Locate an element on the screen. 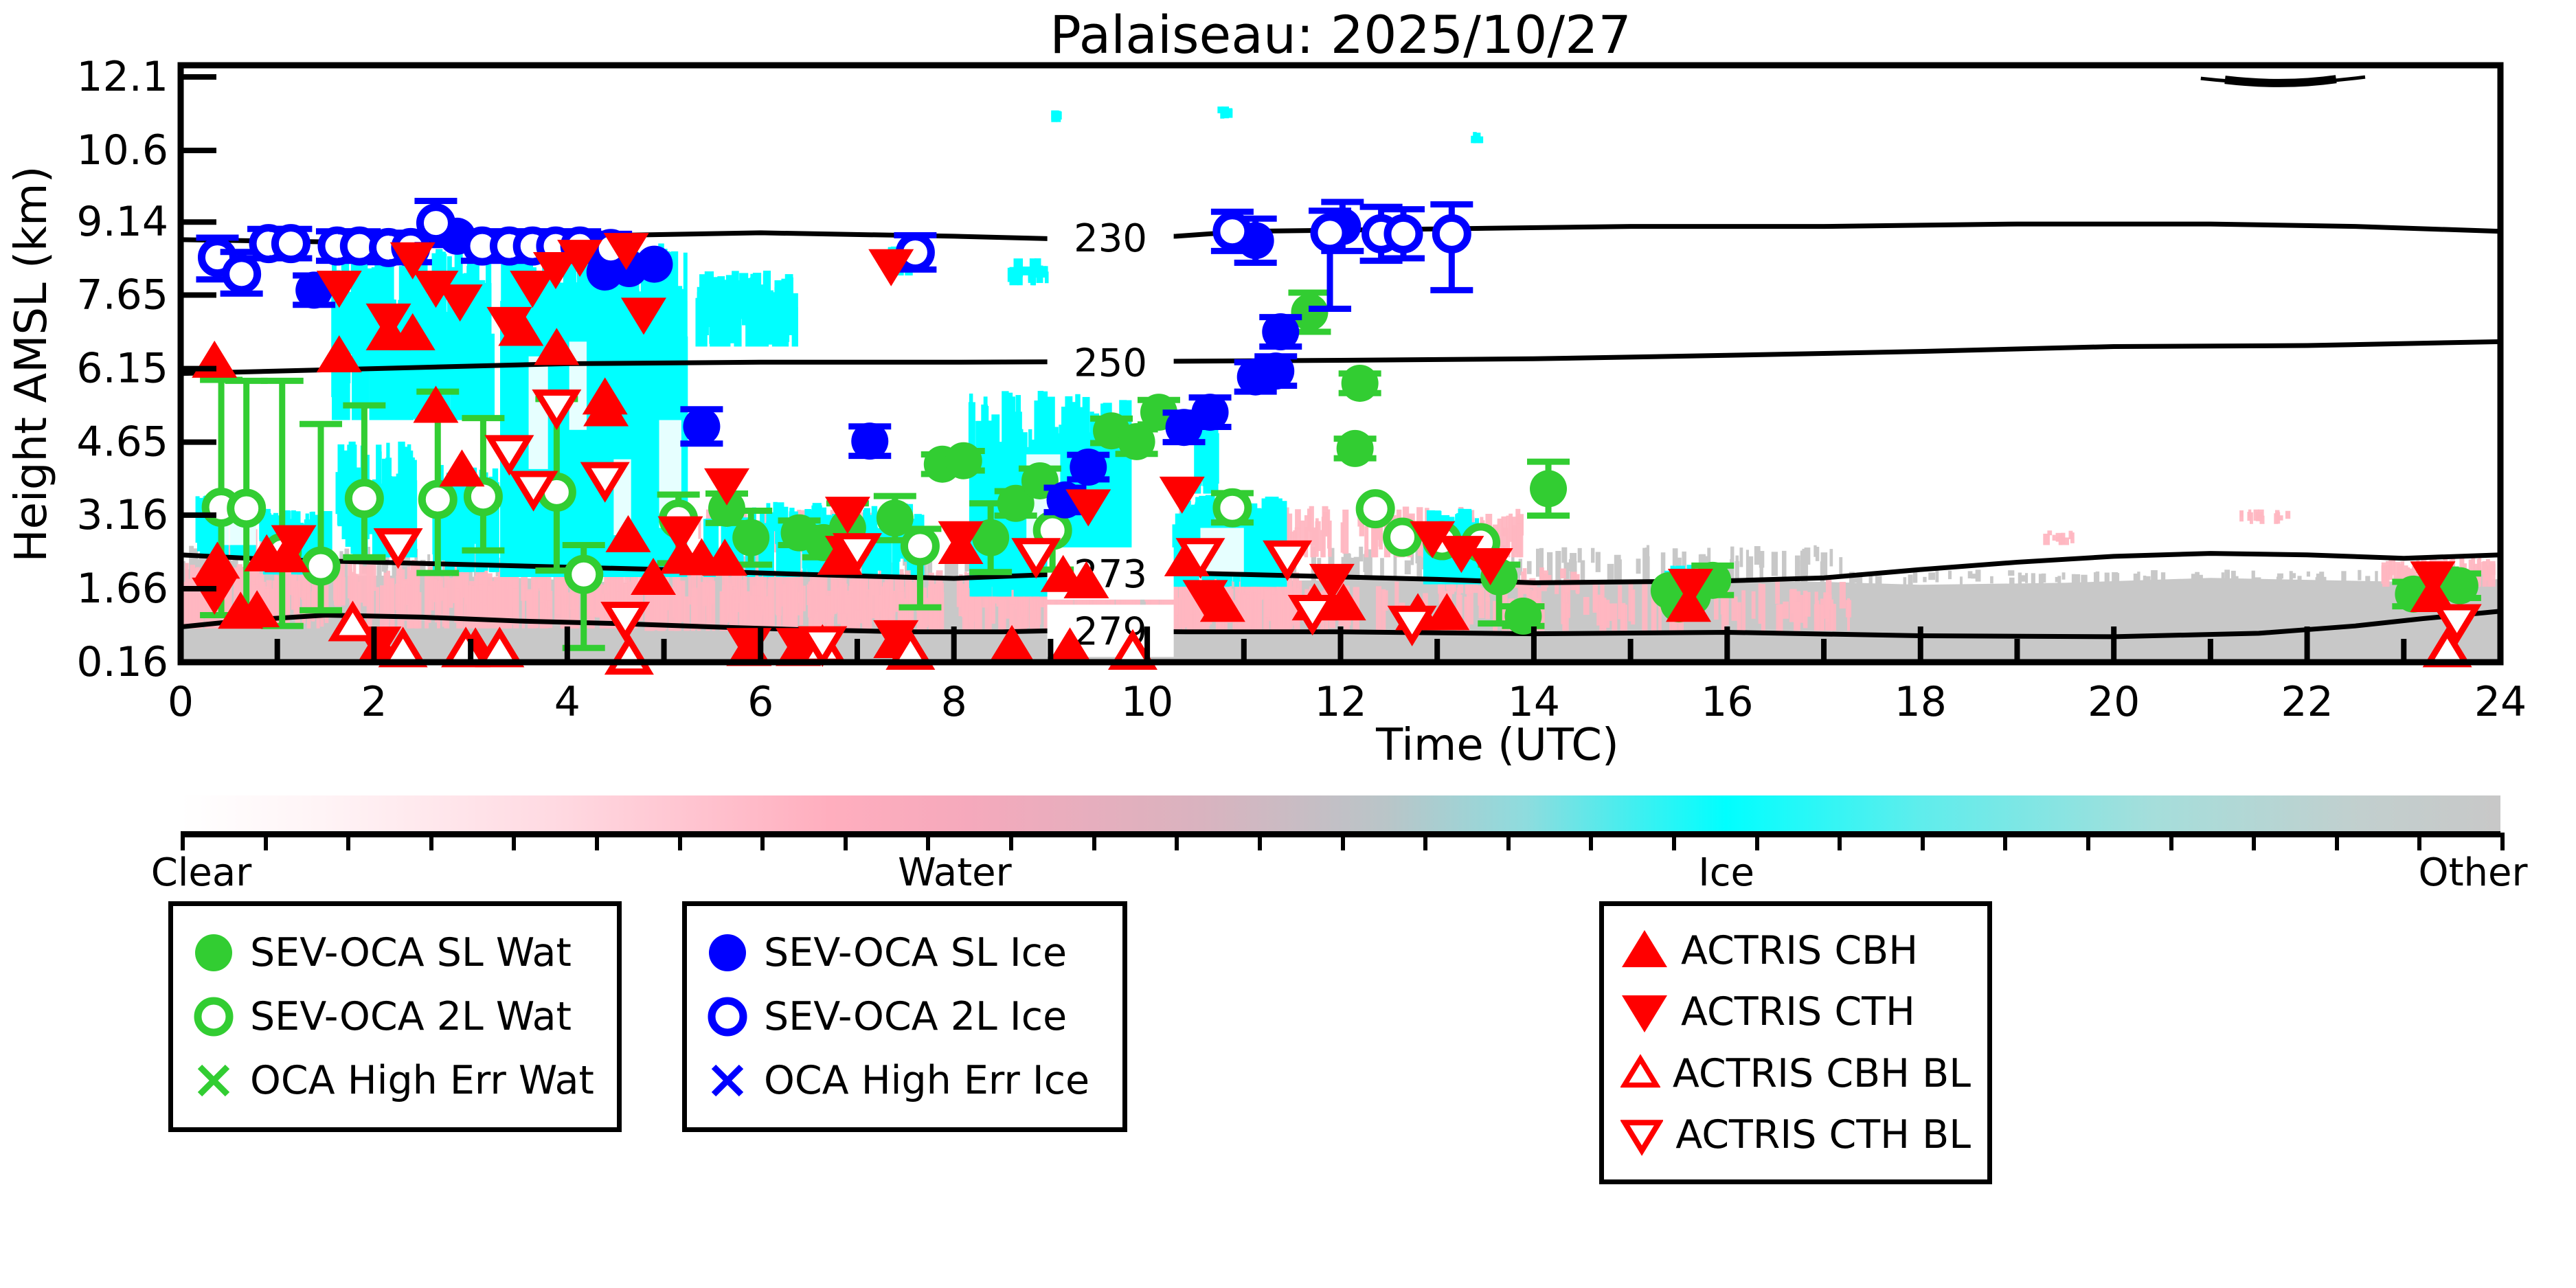 The image size is (2576, 1288). x-tick-label-20: 20 is located at coordinates (2114, 702).